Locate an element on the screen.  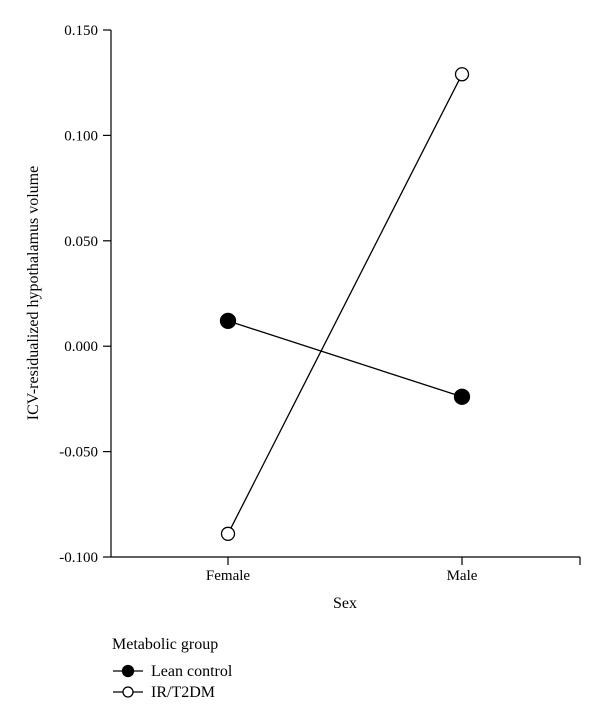
legend-label: IR/T2DM is located at coordinates (183, 692).